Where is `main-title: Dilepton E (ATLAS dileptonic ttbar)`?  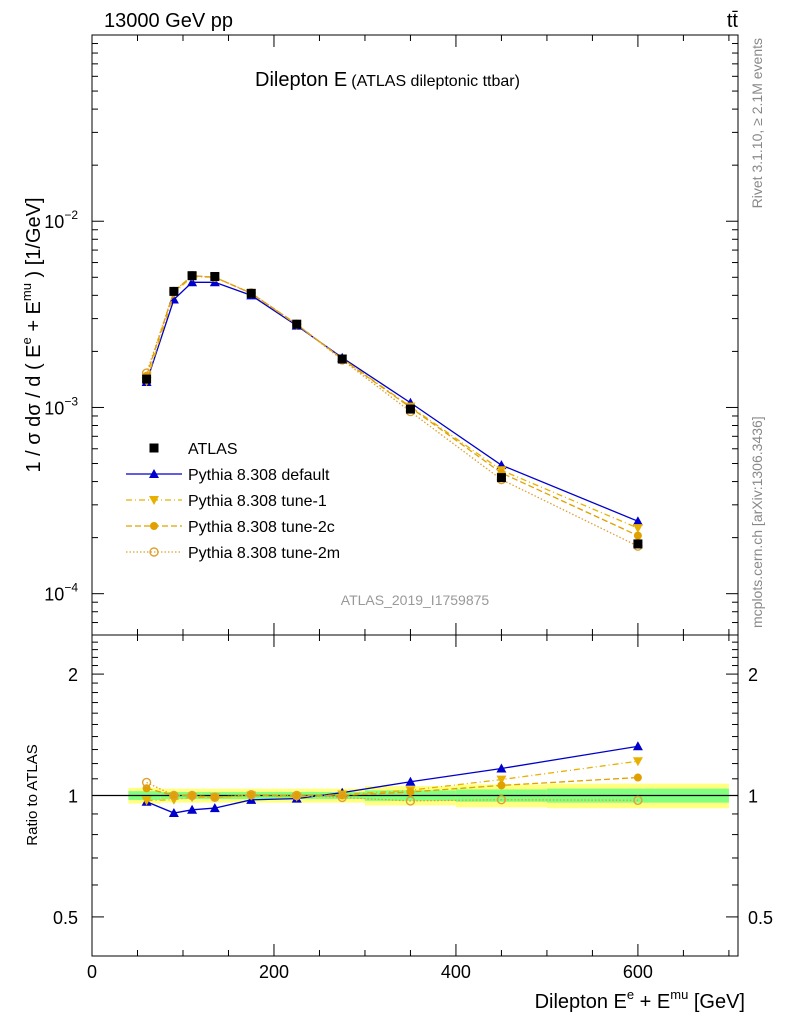 main-title: Dilepton E (ATLAS dileptonic ttbar) is located at coordinates (387, 80).